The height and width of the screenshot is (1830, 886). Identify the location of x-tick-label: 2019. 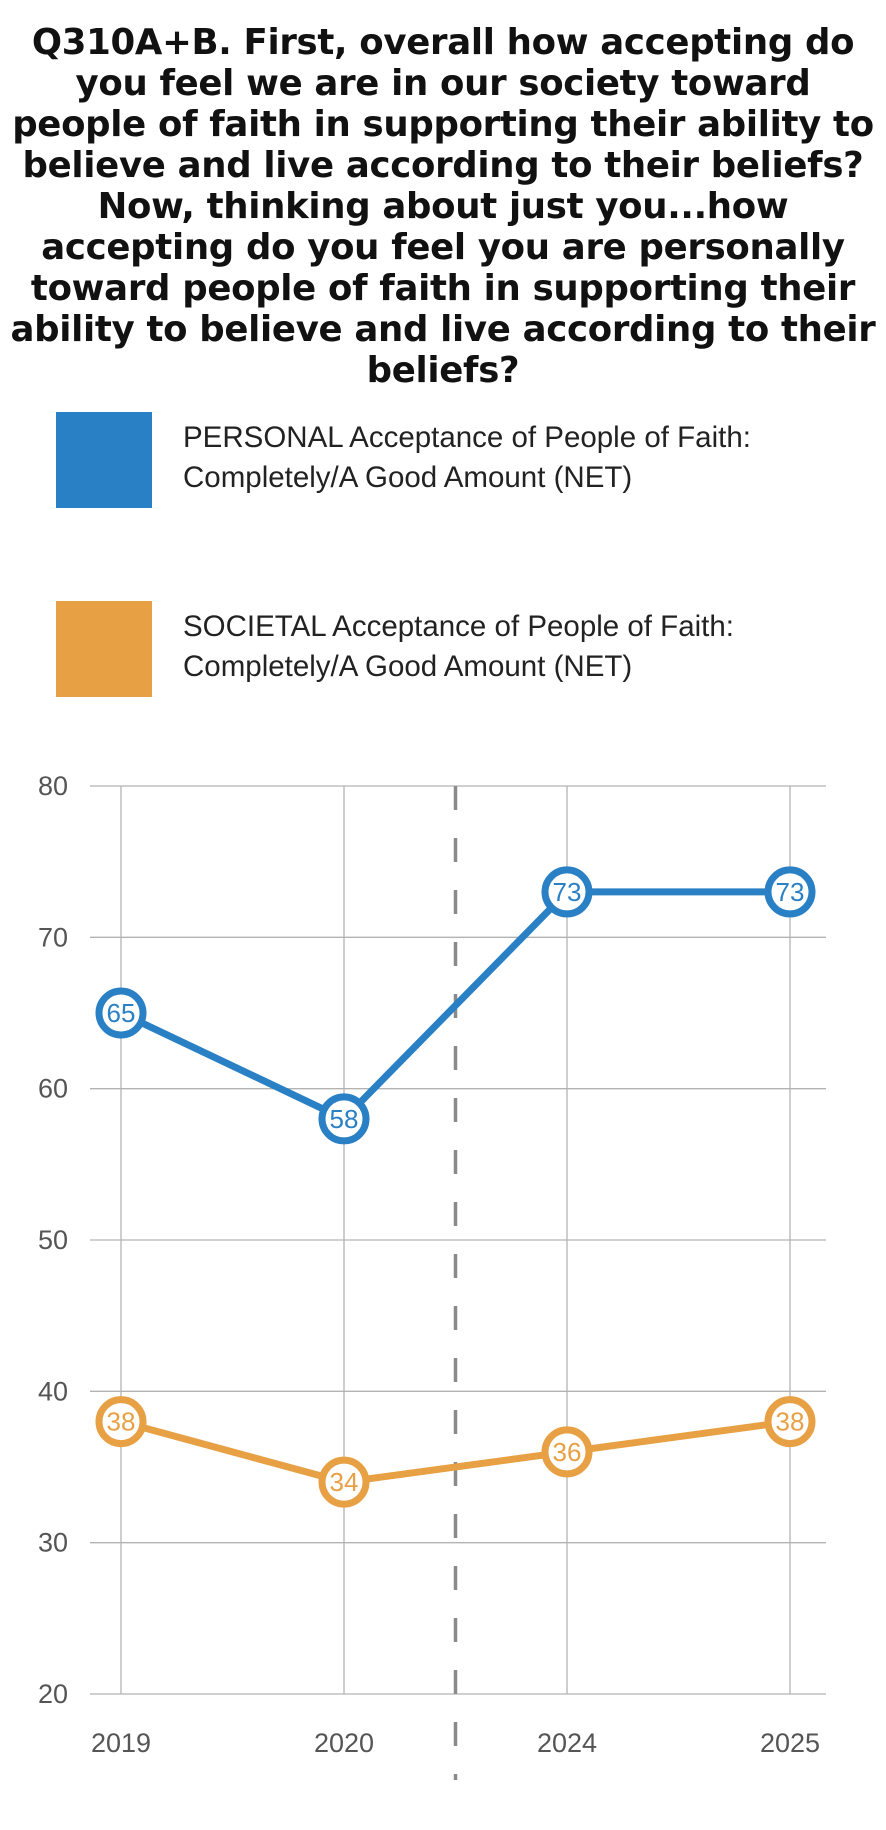
(121, 1743).